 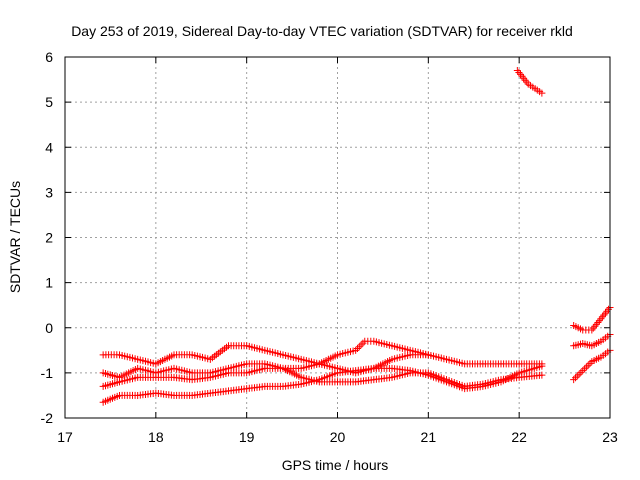 What do you see at coordinates (49, 238) in the screenshot?
I see `y-tick-label: 2` at bounding box center [49, 238].